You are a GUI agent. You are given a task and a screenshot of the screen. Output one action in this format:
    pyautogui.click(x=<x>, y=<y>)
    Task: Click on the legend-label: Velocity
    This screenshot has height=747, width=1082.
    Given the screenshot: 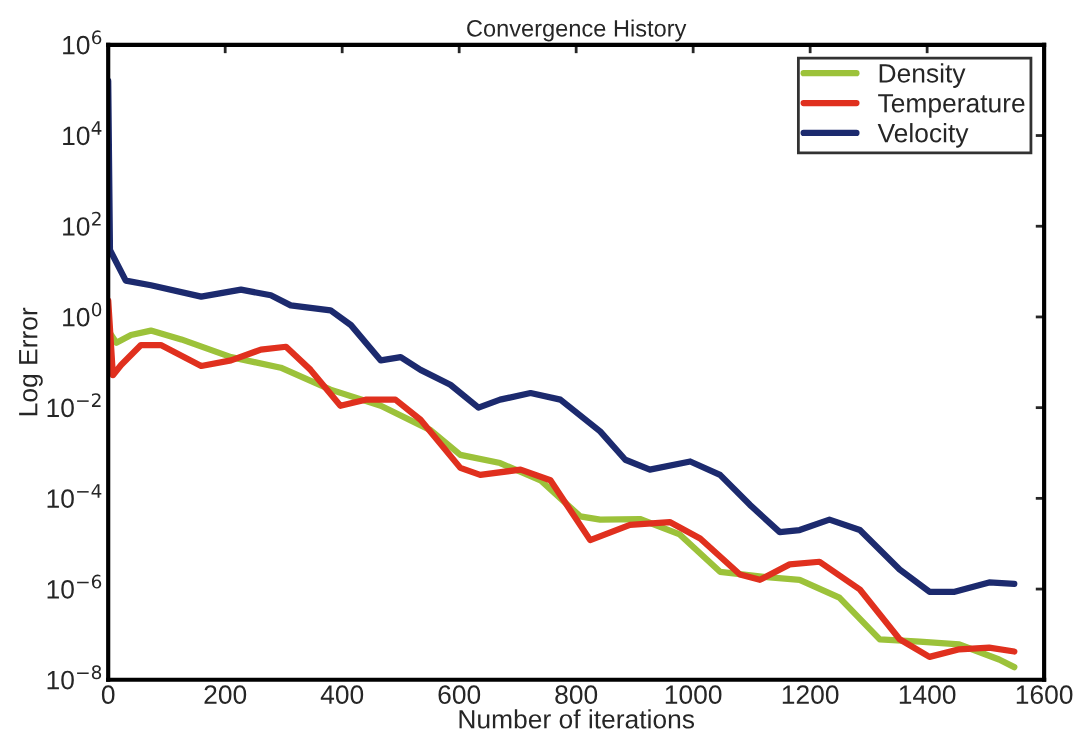 What is the action you would take?
    pyautogui.click(x=923, y=135)
    